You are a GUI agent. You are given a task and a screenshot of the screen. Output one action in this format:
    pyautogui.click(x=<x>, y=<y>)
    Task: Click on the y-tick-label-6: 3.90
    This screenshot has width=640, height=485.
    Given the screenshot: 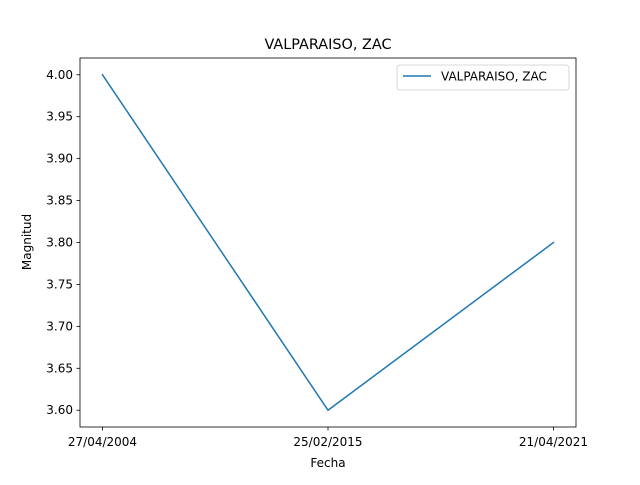 What is the action you would take?
    pyautogui.click(x=59, y=159)
    